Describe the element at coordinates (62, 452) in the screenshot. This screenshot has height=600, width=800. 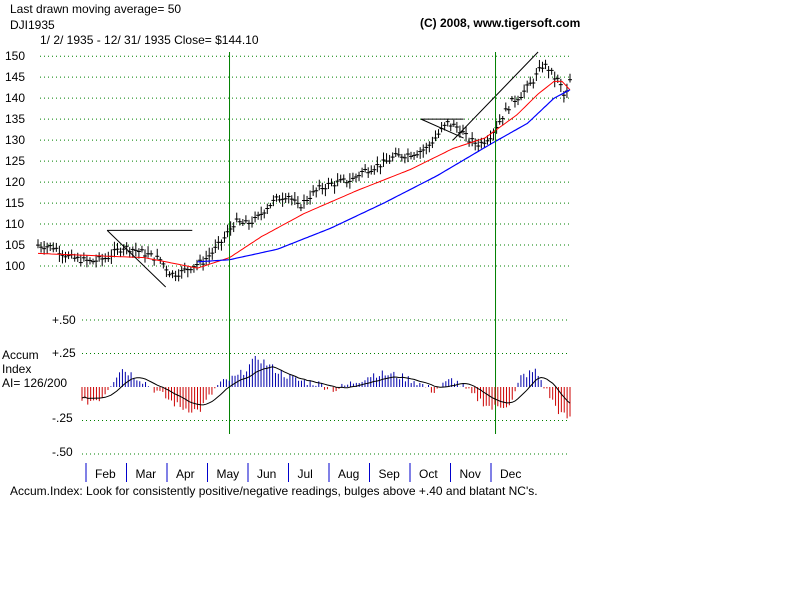
I see `accum-ytick-m50: -.50` at that location.